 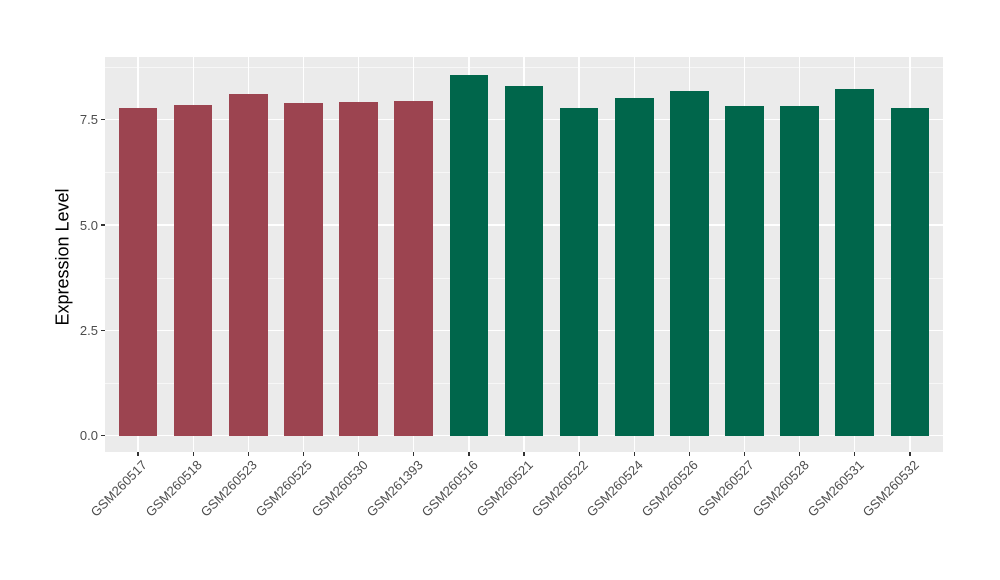 What do you see at coordinates (358, 269) in the screenshot?
I see `bar-GSM260530` at bounding box center [358, 269].